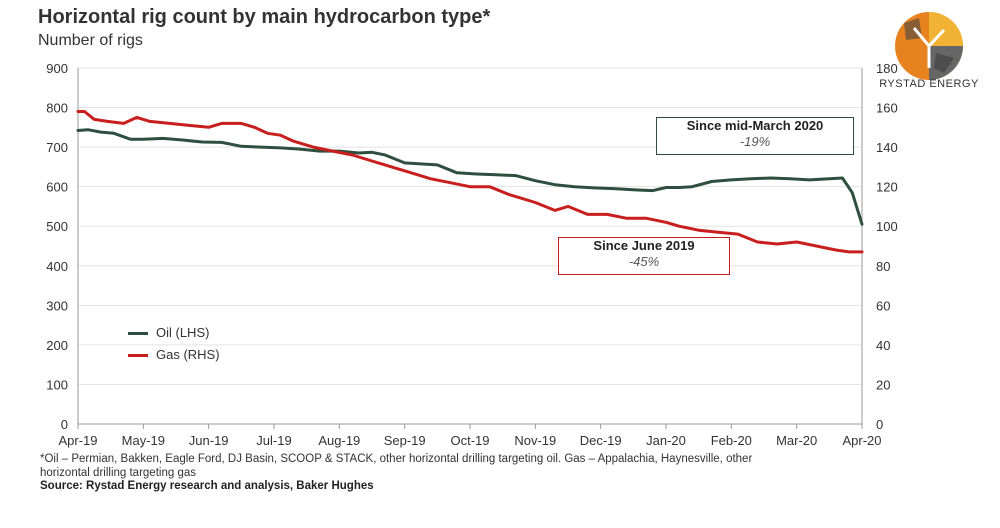  Describe the element at coordinates (887, 147) in the screenshot. I see `right-tick-label: 140` at that location.